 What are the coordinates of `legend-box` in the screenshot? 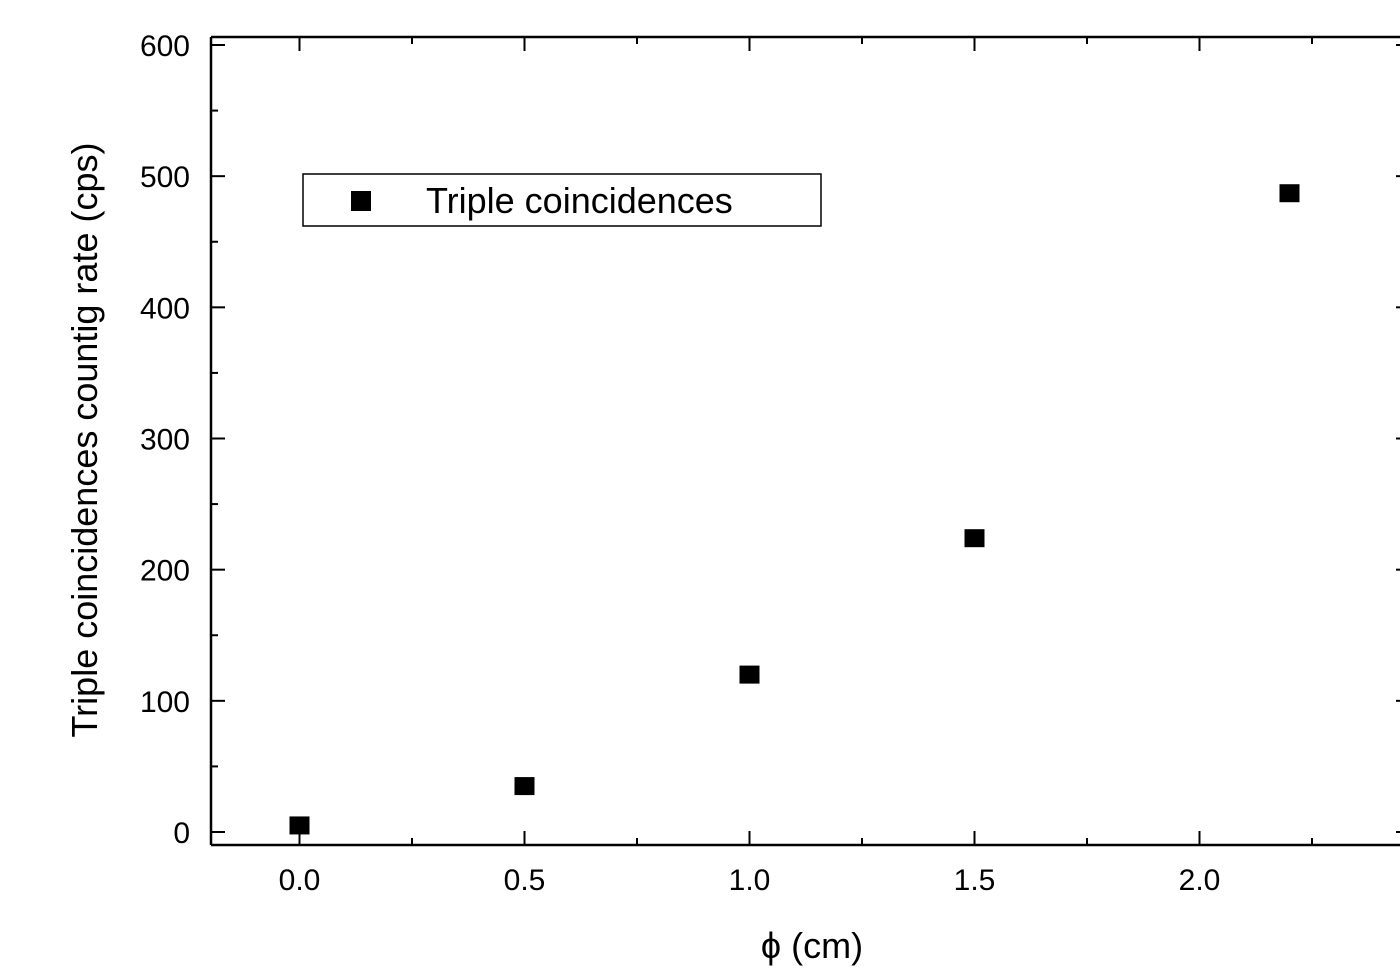 It's located at (562, 200).